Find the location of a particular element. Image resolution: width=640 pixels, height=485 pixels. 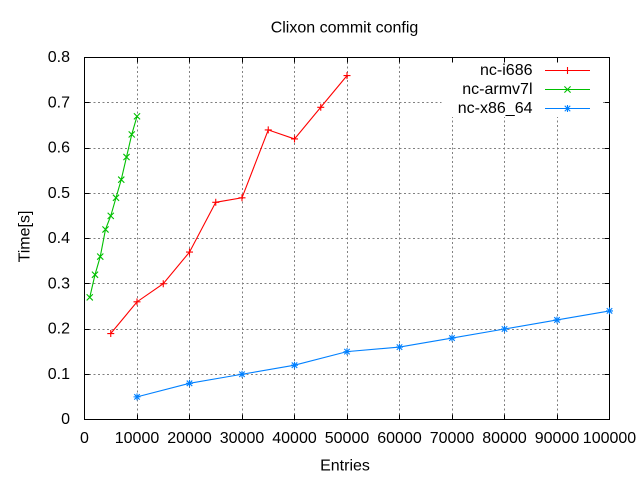

svg-text: 0.4 is located at coordinates (59, 238).